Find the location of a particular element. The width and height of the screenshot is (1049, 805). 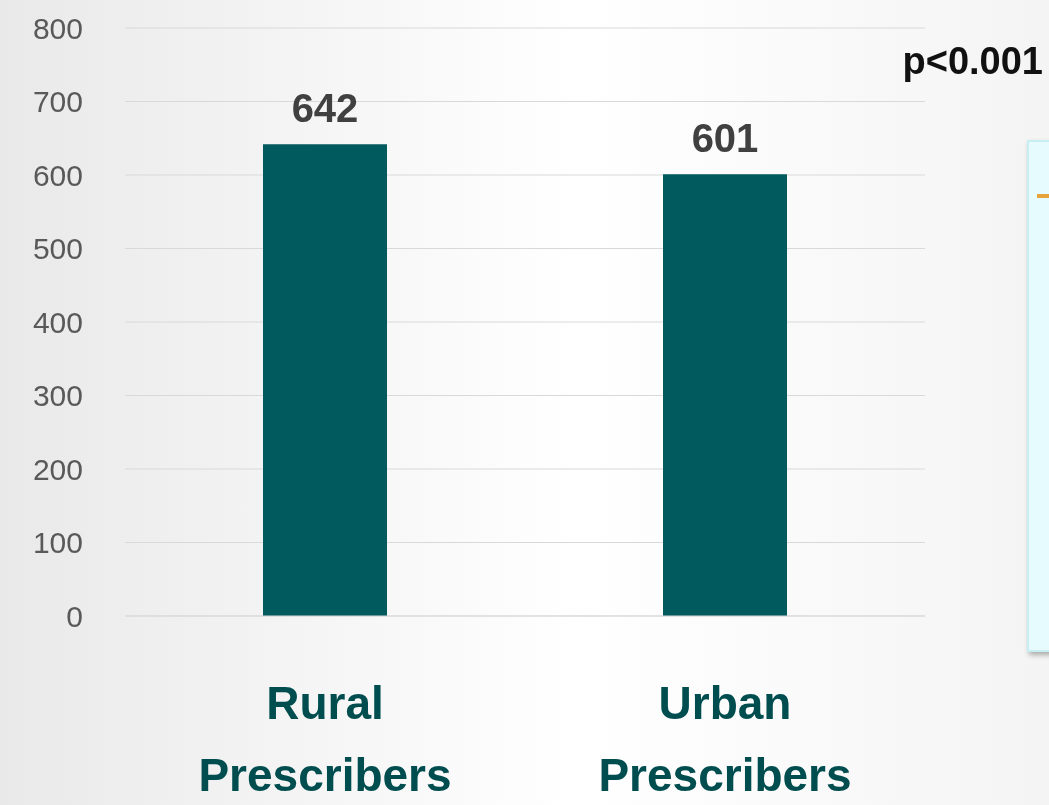

y-tick-label: 0 is located at coordinates (74, 616).